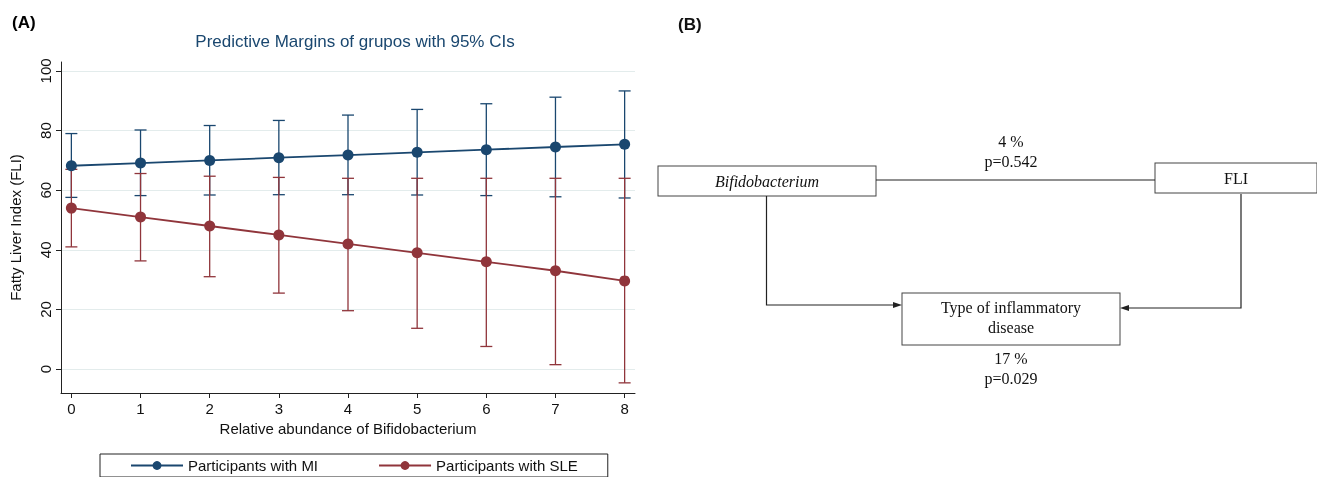  Describe the element at coordinates (348, 408) in the screenshot. I see `x-tick-label: 4` at that location.